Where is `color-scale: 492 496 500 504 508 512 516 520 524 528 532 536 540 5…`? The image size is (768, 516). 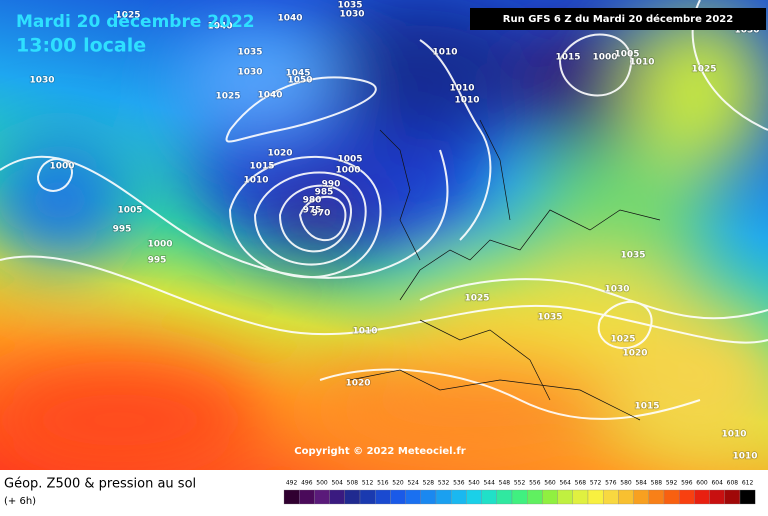
color-scale: 492 496 500 504 508 512 516 520 524 528 532 536 540 5… is located at coordinates (519, 492).